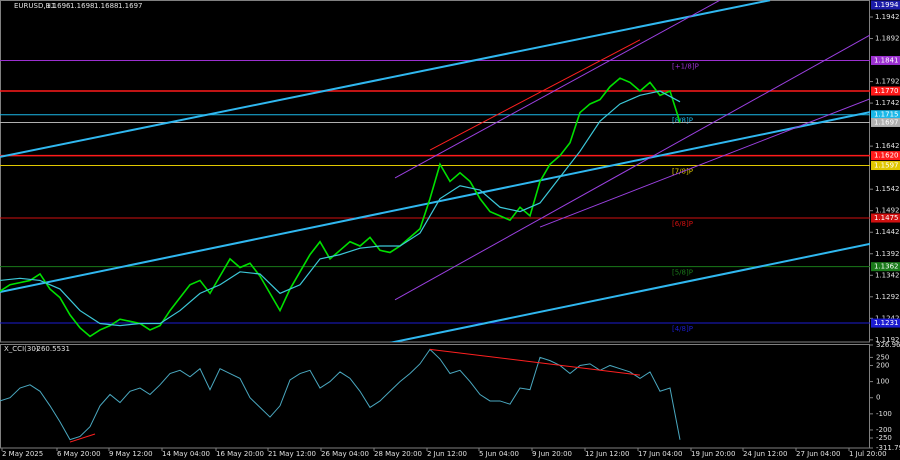 This screenshot has width=900, height=460. Describe the element at coordinates (682, 121) in the screenshot. I see `level-tag: [8/8]P` at that location.